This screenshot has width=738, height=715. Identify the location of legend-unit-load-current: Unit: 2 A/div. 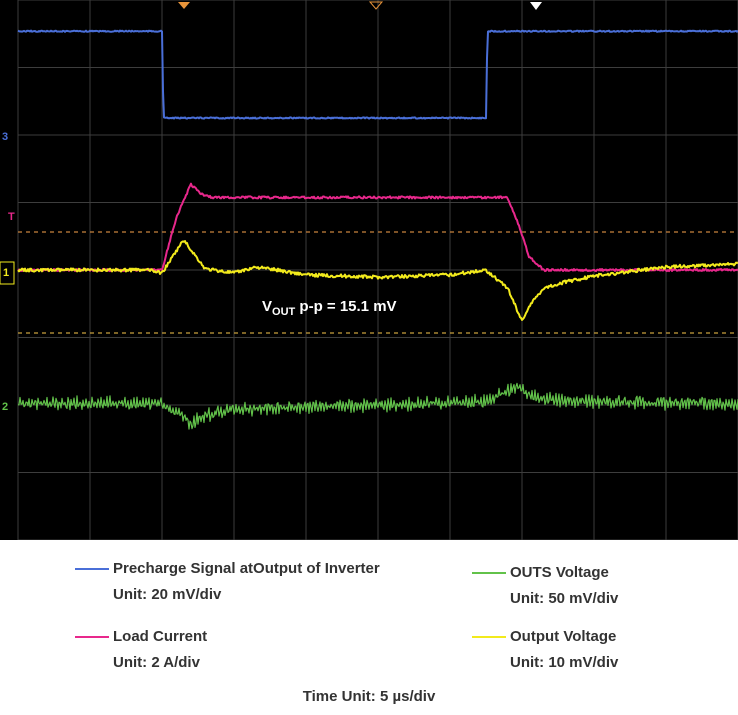
(156, 662).